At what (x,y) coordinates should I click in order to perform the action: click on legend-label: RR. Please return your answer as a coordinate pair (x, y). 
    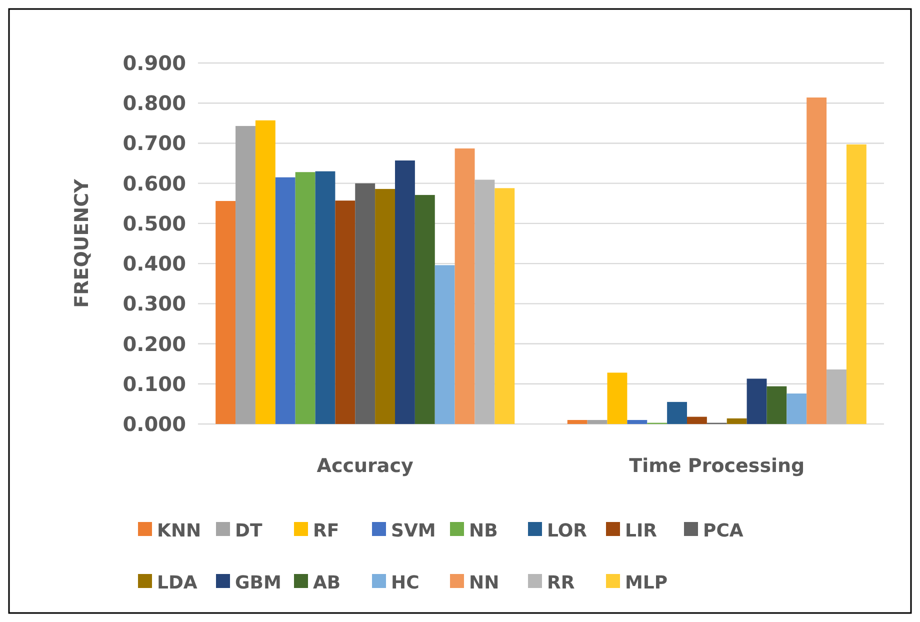
    Looking at the image, I should click on (561, 583).